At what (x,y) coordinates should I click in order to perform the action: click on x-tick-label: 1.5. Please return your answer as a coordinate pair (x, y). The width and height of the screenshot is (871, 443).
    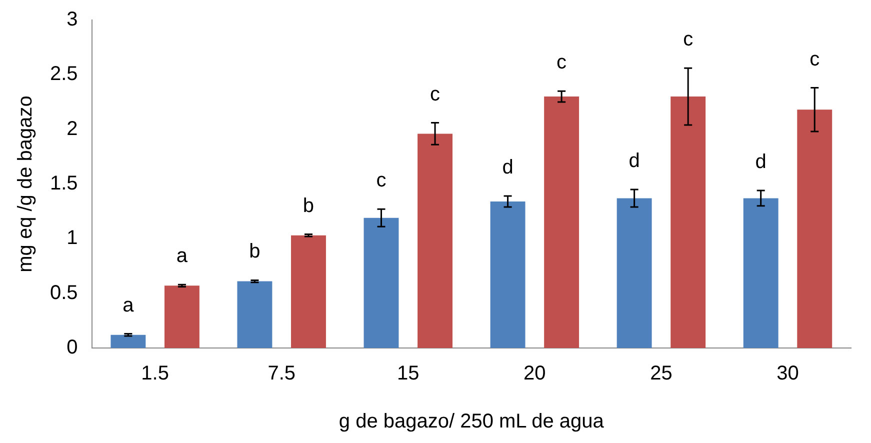
    Looking at the image, I should click on (155, 373).